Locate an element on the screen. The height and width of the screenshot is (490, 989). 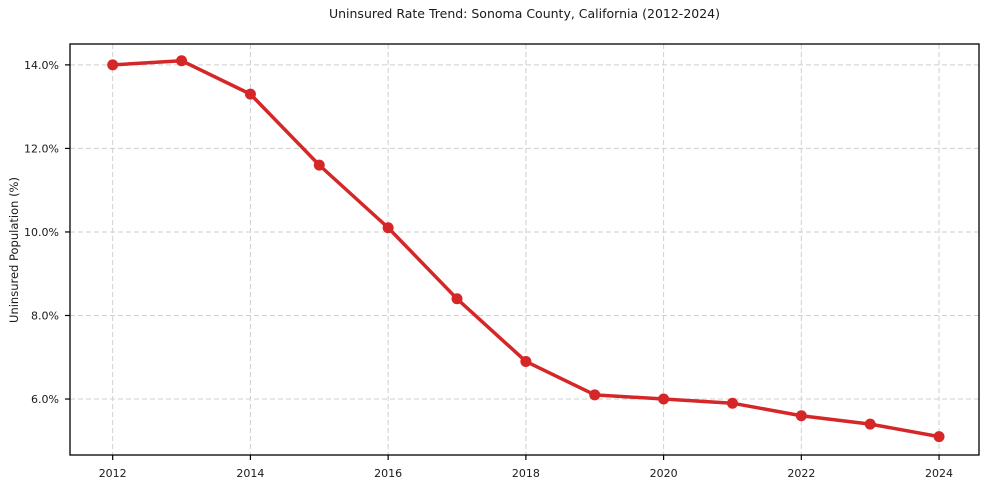
x-tick-label: 2016 is located at coordinates (388, 473).